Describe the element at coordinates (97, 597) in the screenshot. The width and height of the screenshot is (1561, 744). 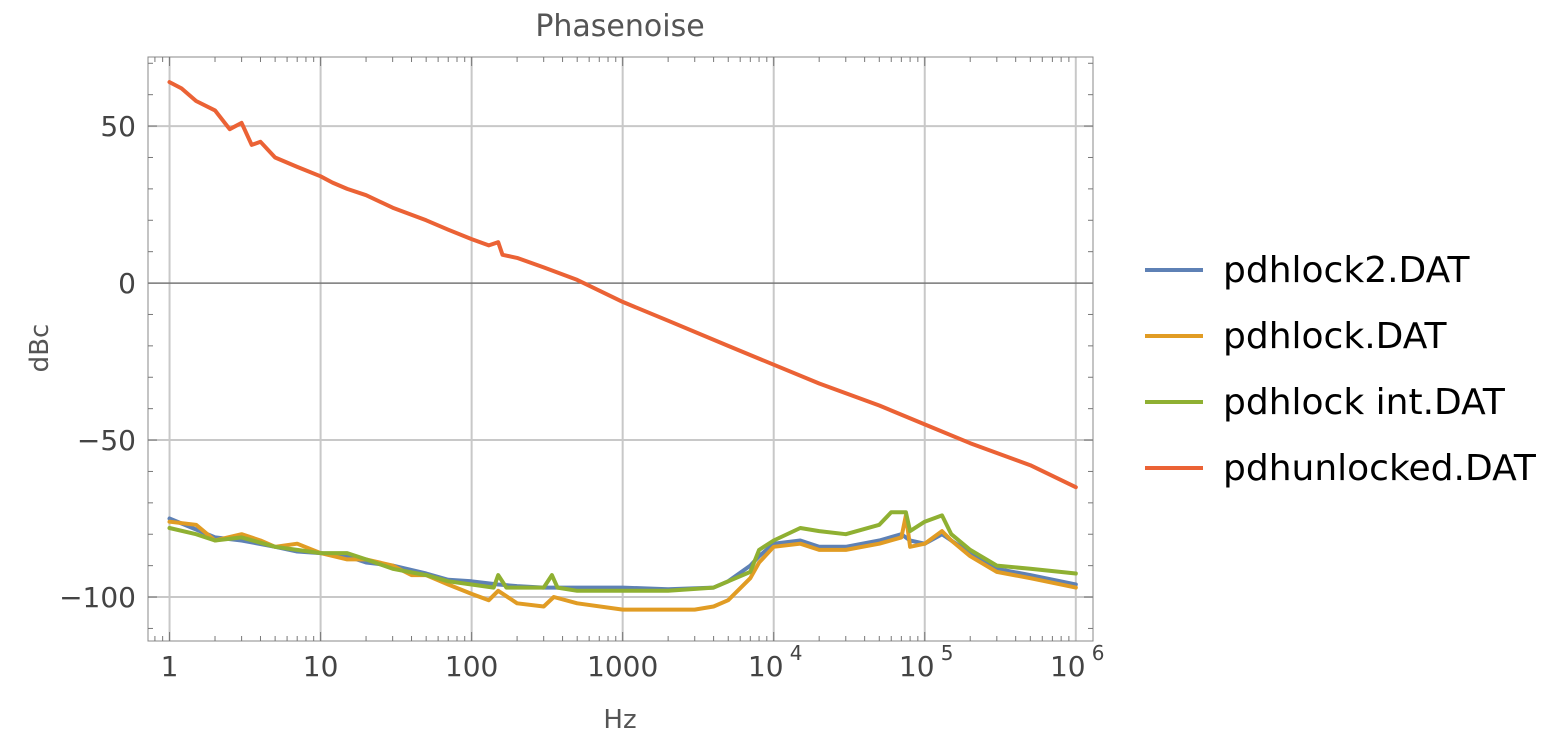
I see `y-tick-label: −100` at that location.